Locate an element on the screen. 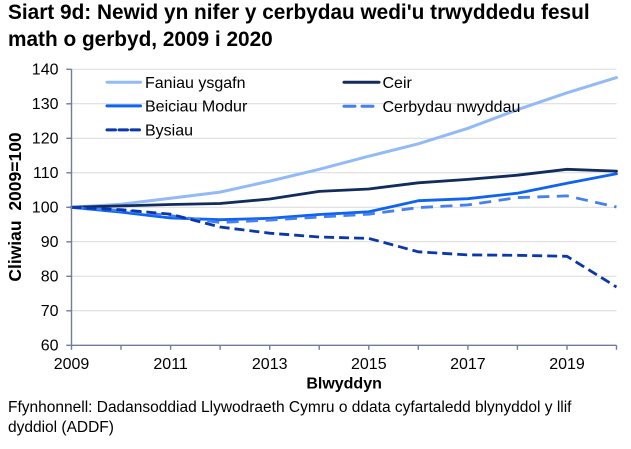 The image size is (631, 449). svg-text: 2017 is located at coordinates (468, 364).